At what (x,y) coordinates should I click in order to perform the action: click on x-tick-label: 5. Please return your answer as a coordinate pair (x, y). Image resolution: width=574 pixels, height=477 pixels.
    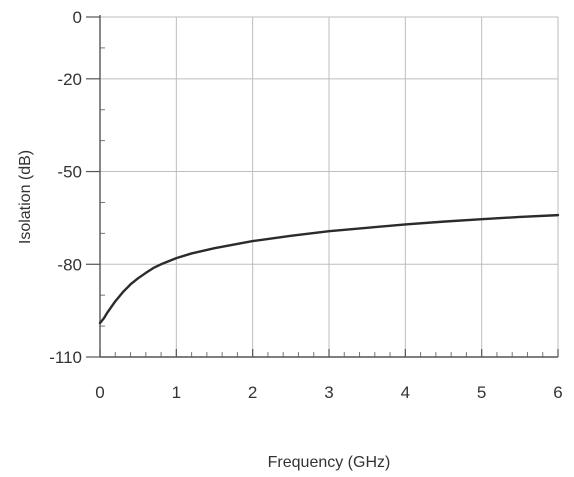
    Looking at the image, I should click on (481, 392).